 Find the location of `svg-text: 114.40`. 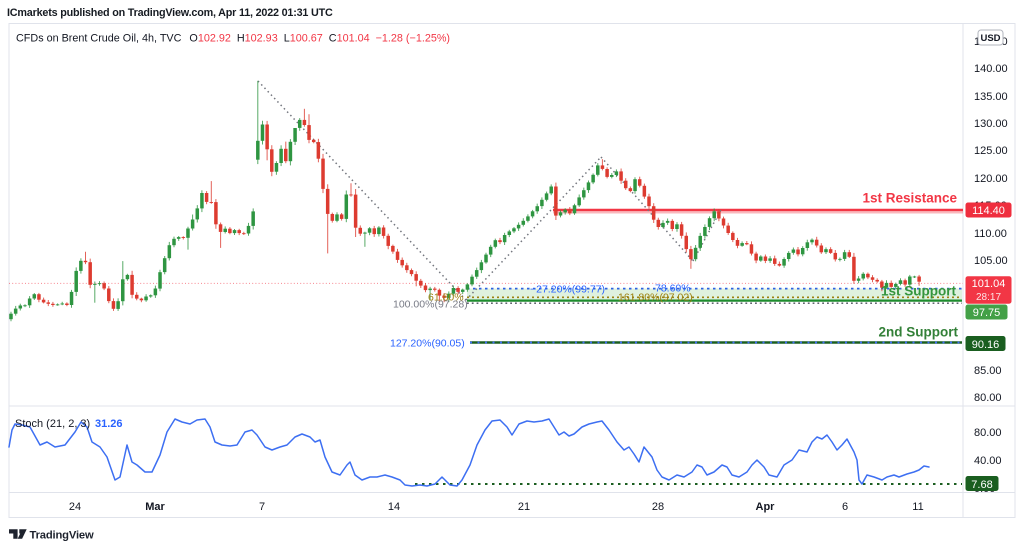

svg-text: 114.40 is located at coordinates (988, 211).